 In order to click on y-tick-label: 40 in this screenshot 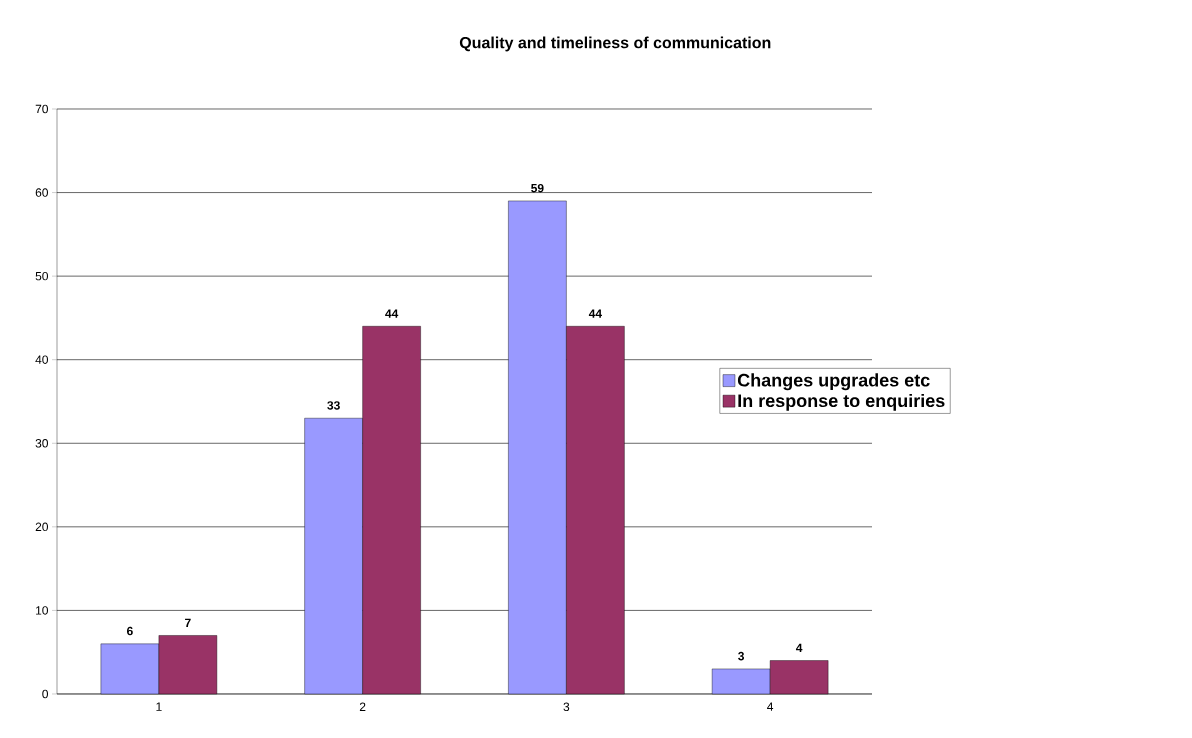, I will do `click(42, 359)`.